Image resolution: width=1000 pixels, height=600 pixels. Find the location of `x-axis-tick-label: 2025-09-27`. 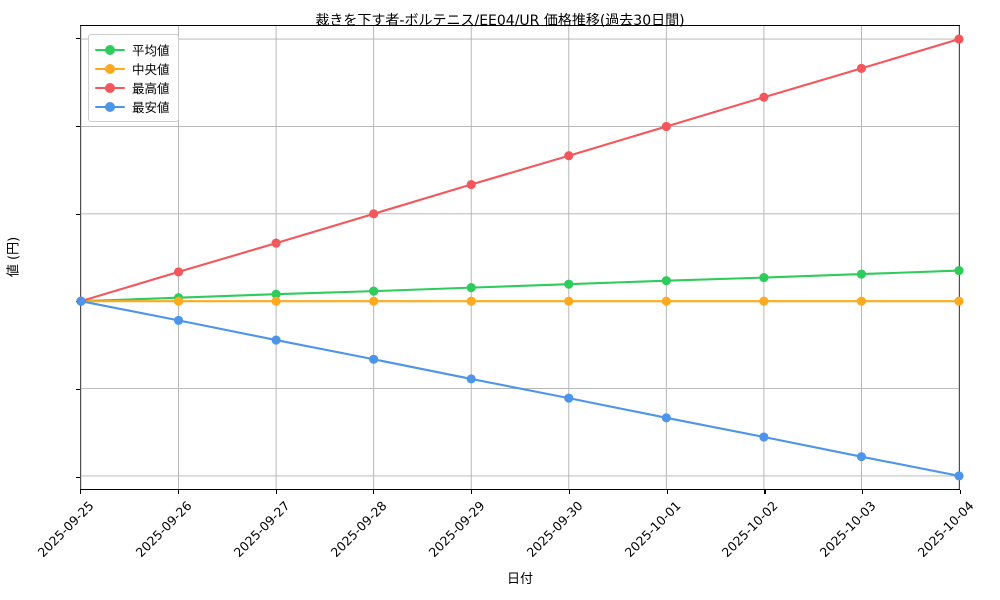

x-axis-tick-label: 2025-09-27 is located at coordinates (261, 529).